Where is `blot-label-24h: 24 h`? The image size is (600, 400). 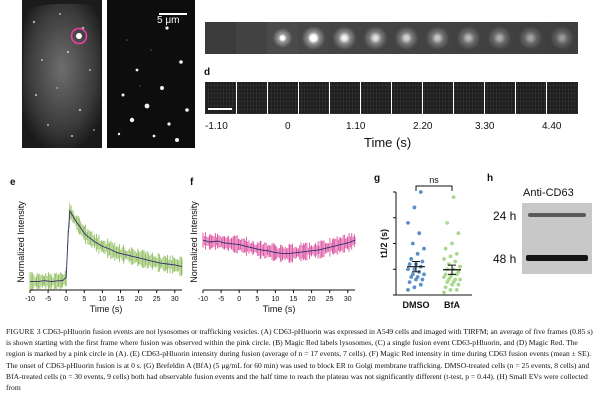 blot-label-24h: 24 h is located at coordinates (505, 216).